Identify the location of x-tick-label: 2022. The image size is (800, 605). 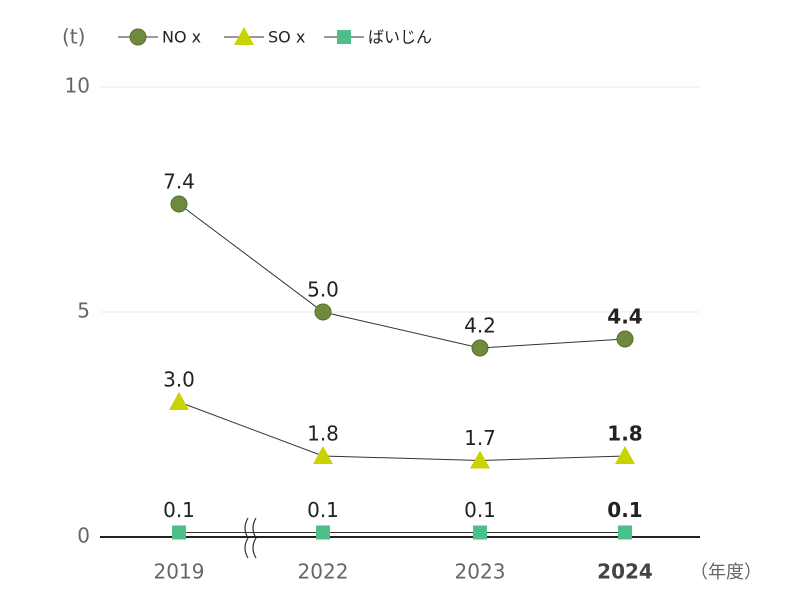
(323, 572).